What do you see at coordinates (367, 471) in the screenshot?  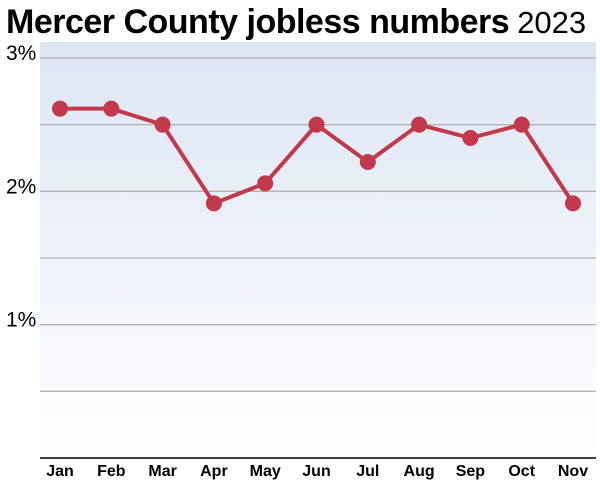 I see `x-tick-label: Jul` at bounding box center [367, 471].